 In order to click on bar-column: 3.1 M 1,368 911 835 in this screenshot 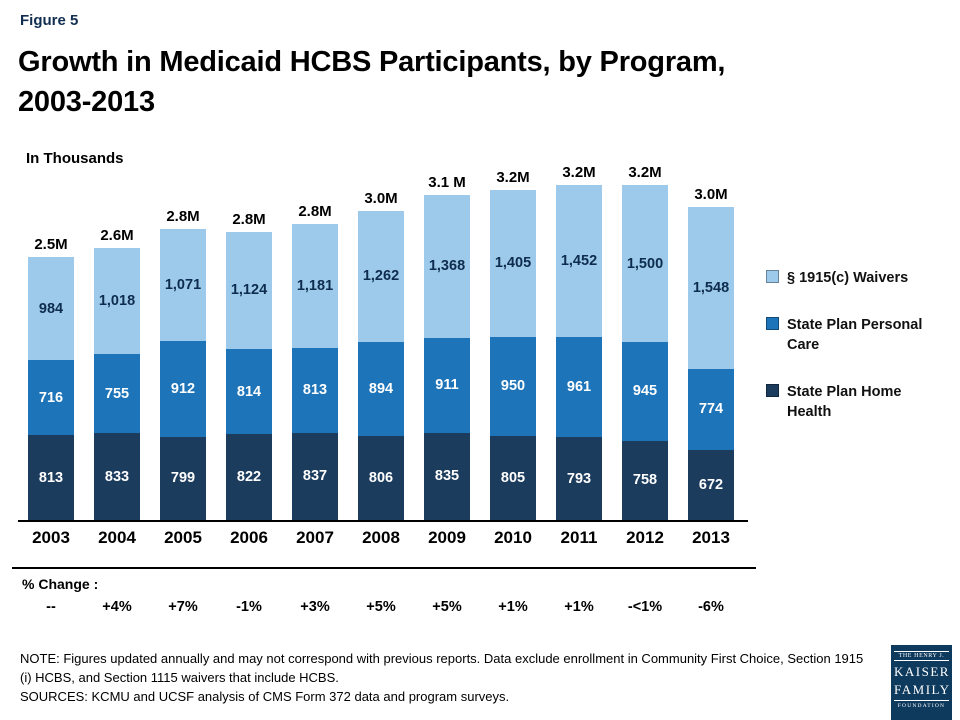, I will do `click(447, 347)`.